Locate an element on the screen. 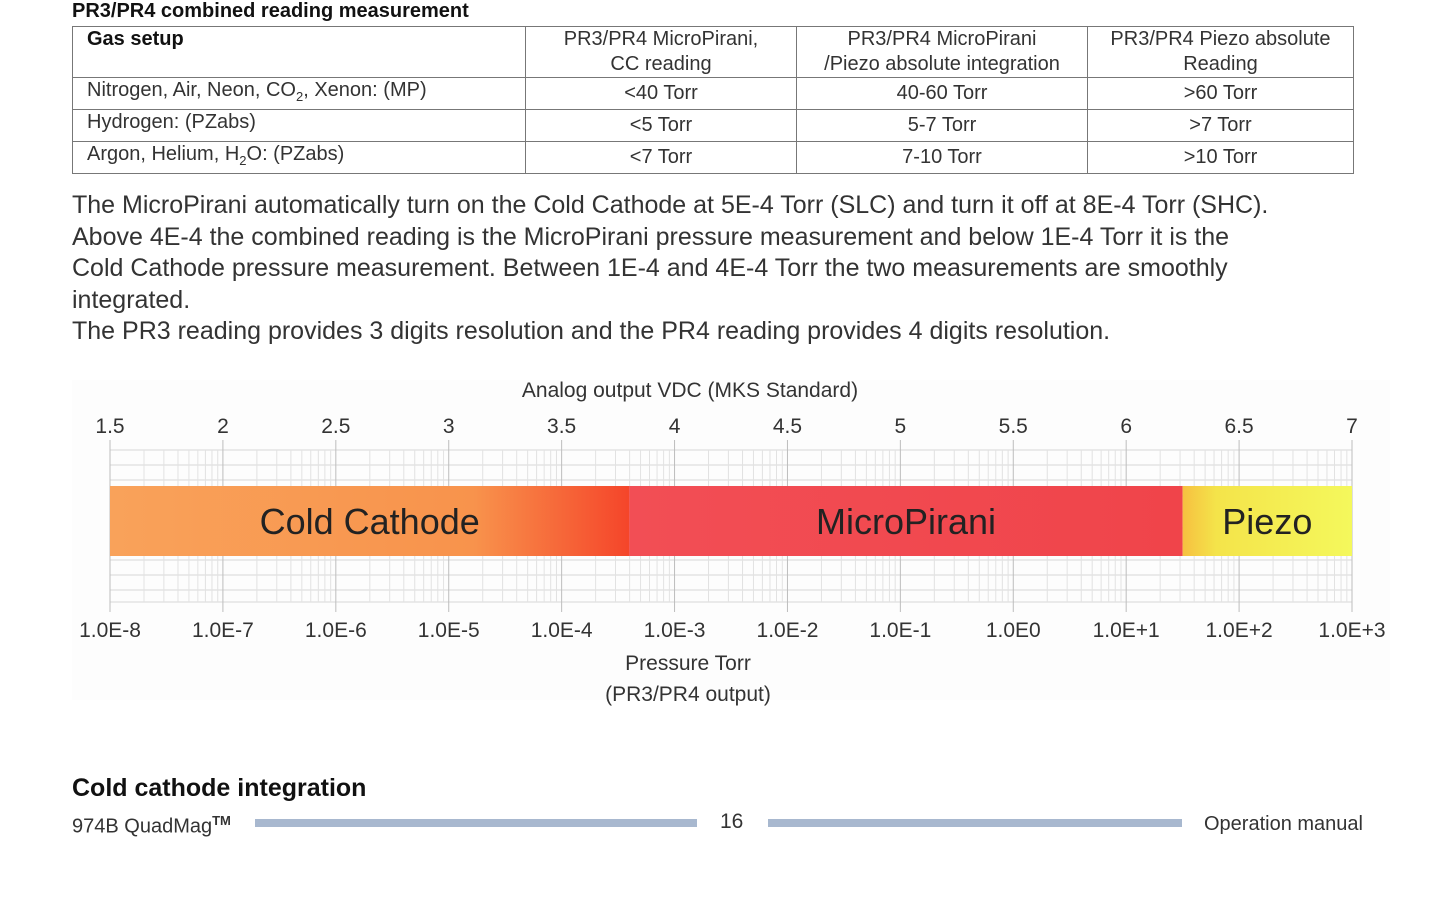  chart-regions: Cold Cathode MicroPirani Piezo is located at coordinates (731, 521).